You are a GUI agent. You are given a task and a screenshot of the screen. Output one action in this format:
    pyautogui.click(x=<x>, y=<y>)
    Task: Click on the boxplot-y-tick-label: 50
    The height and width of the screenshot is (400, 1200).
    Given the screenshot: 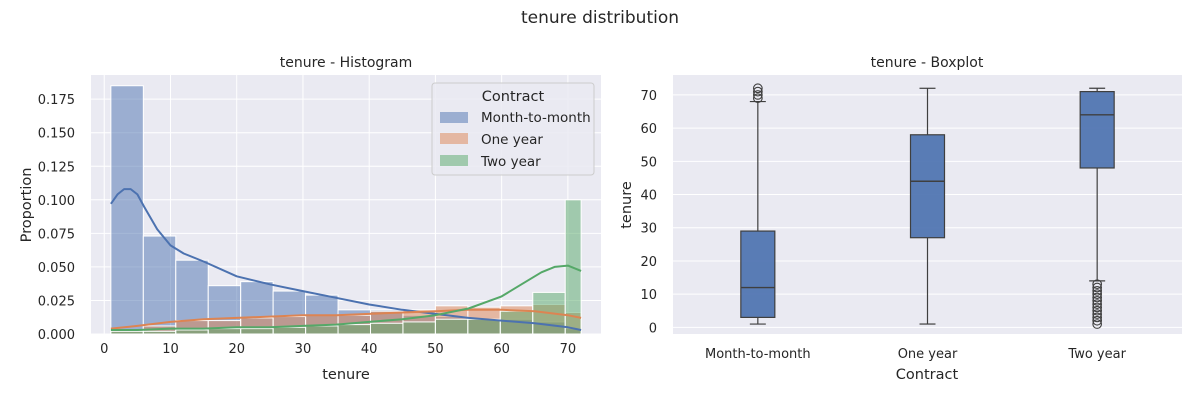 What is the action you would take?
    pyautogui.click(x=648, y=162)
    